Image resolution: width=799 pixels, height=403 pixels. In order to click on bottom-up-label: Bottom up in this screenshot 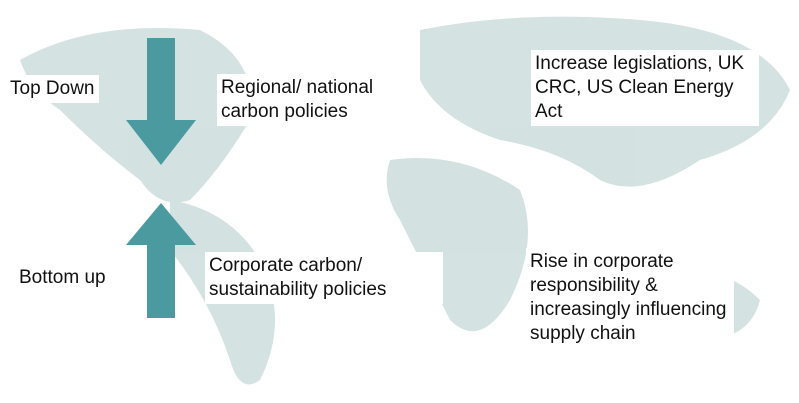, I will do `click(62, 278)`.